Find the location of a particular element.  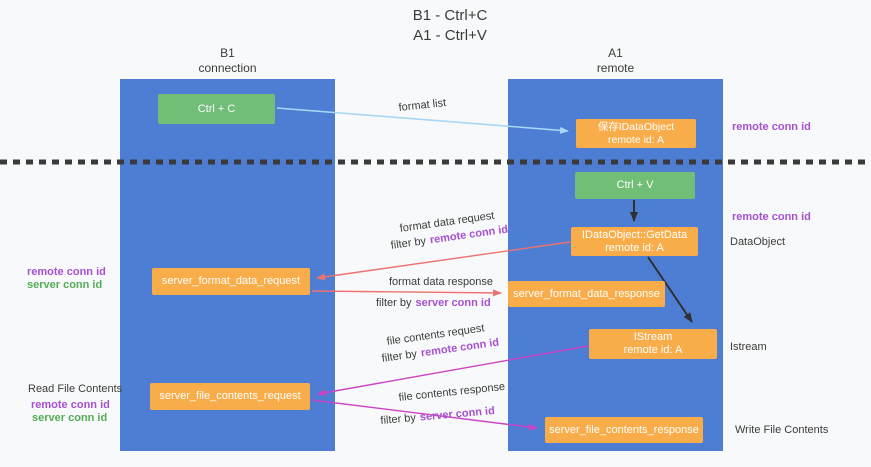

lifeline-header-a1: A1 remote is located at coordinates (615, 61).